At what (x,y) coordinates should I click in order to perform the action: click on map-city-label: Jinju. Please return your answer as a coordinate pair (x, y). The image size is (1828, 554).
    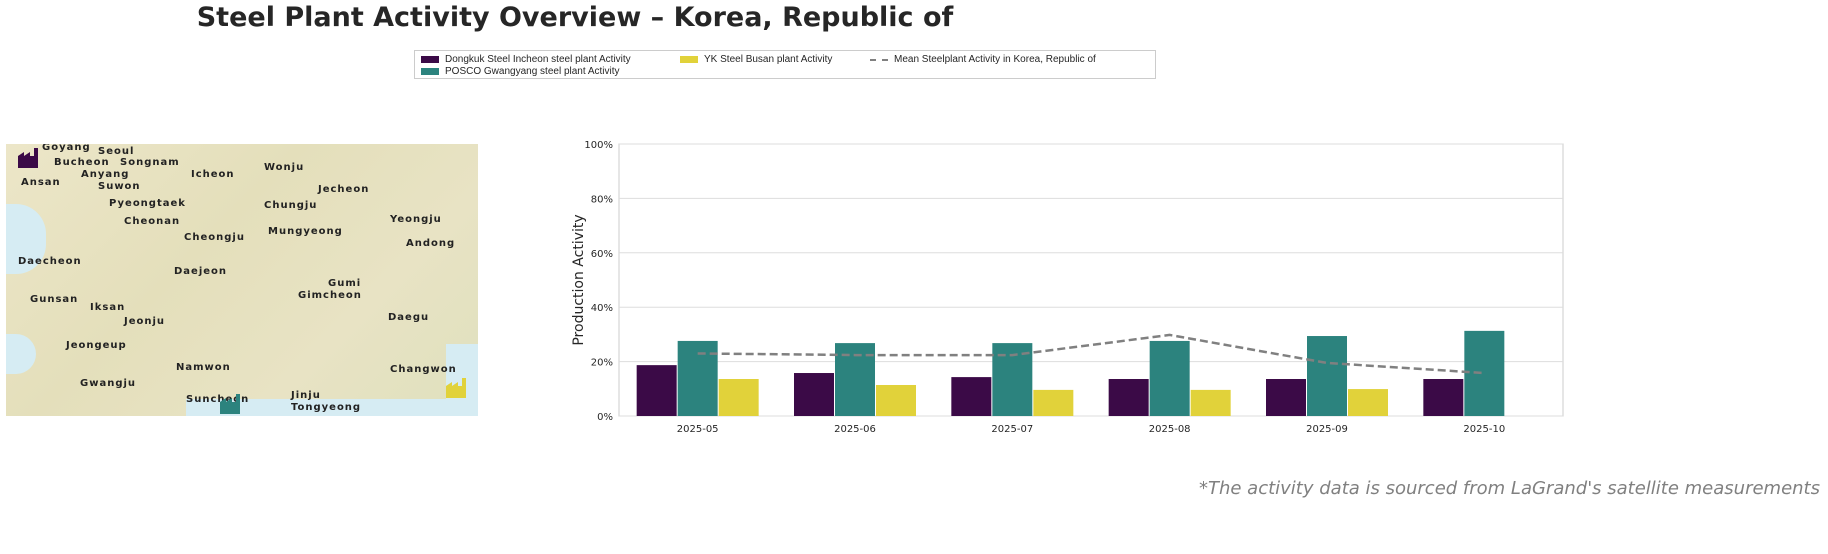
    Looking at the image, I should click on (306, 395).